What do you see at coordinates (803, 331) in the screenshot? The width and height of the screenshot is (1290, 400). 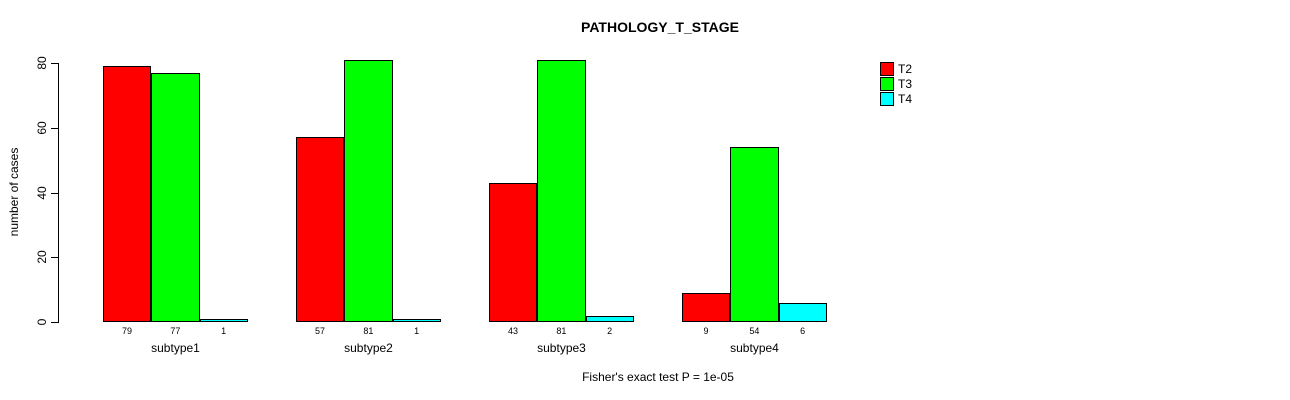 I see `bar-value-label: 6` at bounding box center [803, 331].